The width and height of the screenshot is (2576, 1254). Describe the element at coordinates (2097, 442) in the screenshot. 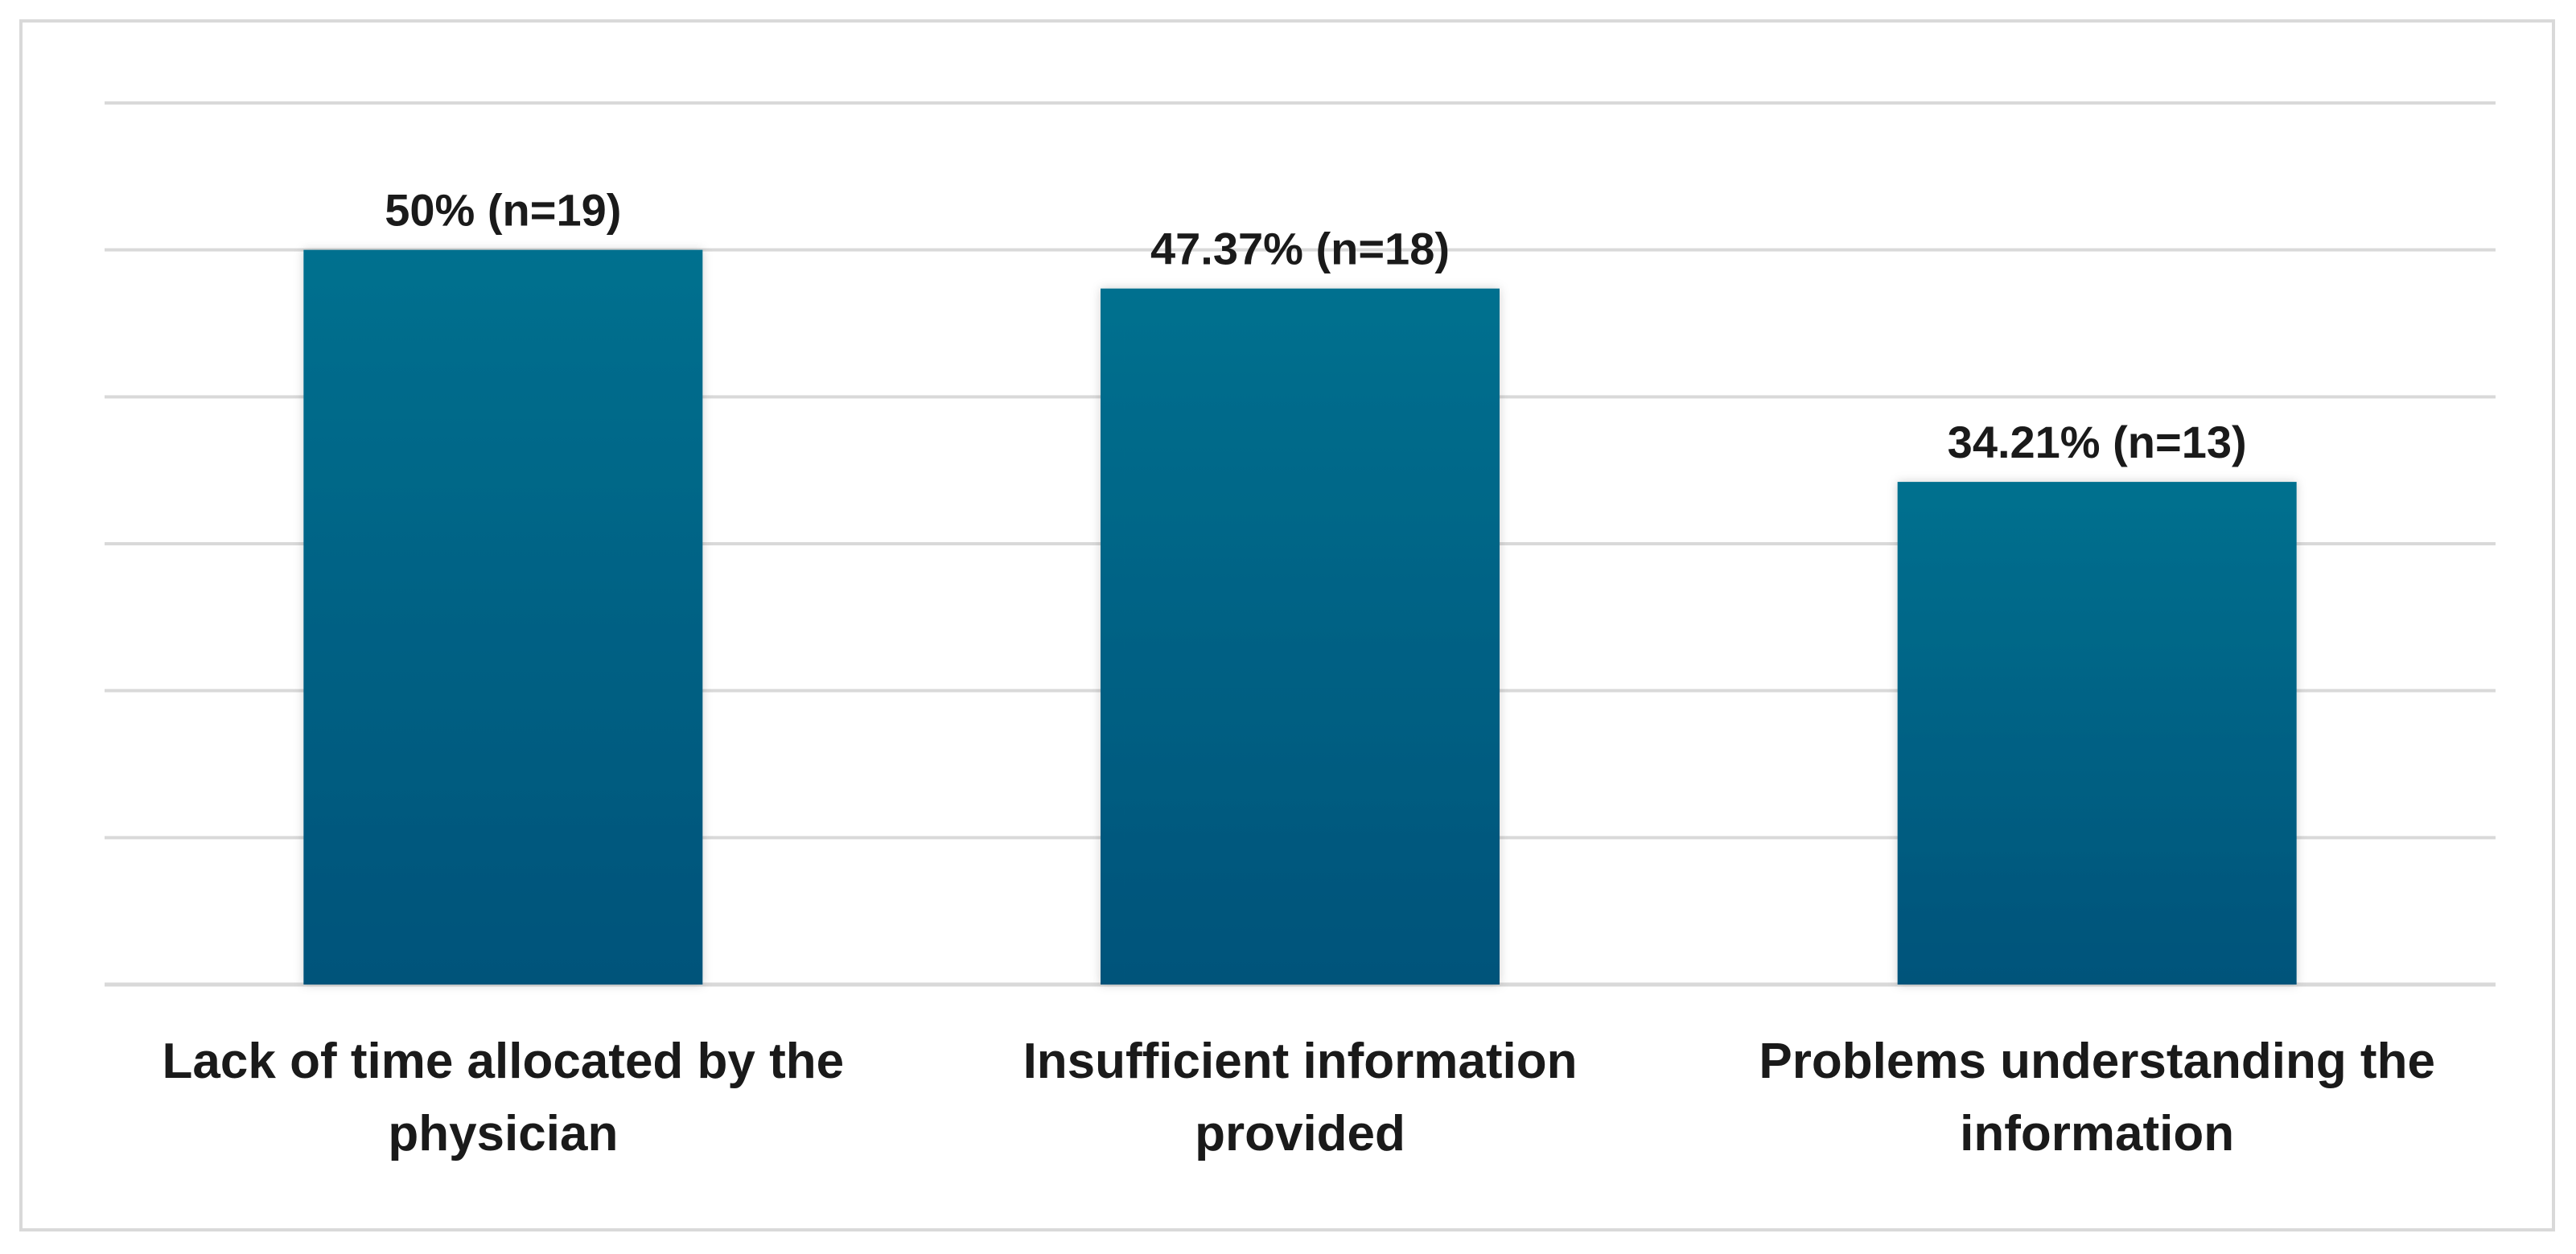

I see `data-label-3: 34.21% (n=13)` at that location.